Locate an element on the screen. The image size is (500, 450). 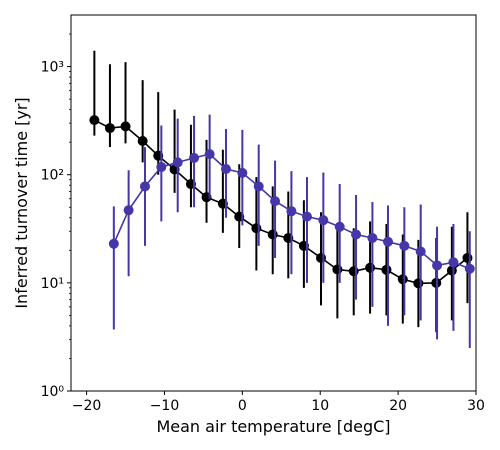
x-tick-label: −10 is located at coordinates (165, 406).